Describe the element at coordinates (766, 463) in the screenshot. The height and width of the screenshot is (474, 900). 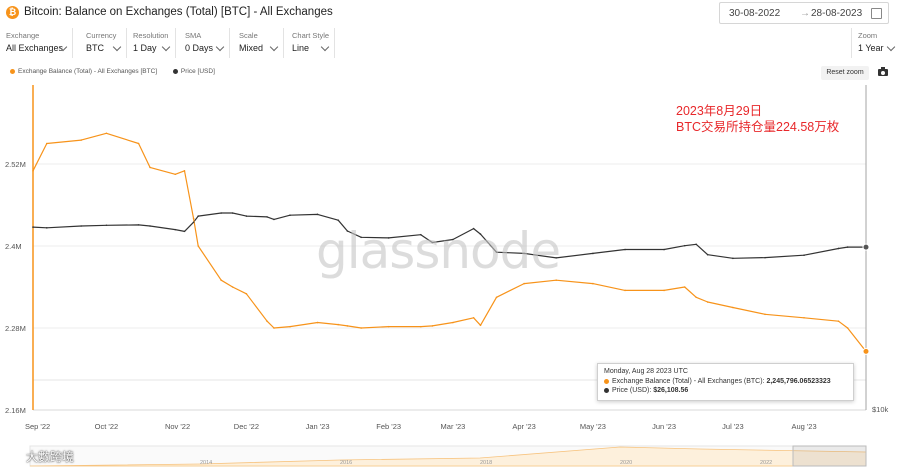
I see `navigator-year-label: 2022` at that location.